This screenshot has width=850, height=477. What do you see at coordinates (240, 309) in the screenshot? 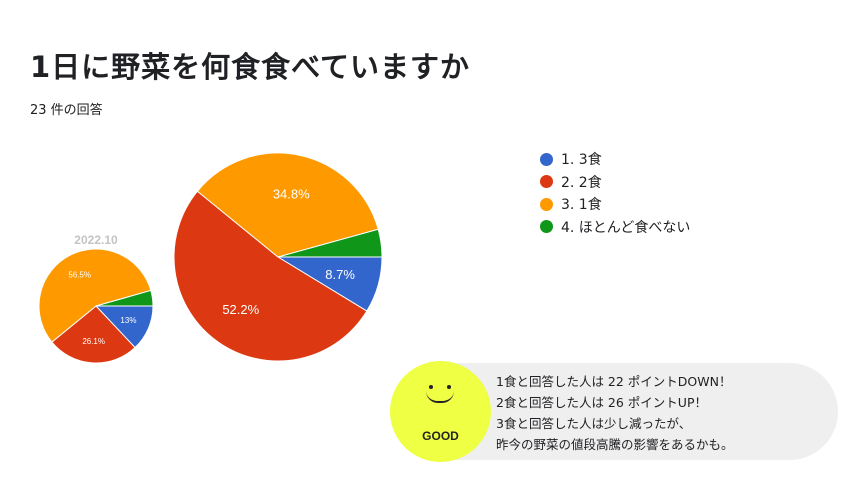
I see `slice-label-2: 52.2%` at bounding box center [240, 309].